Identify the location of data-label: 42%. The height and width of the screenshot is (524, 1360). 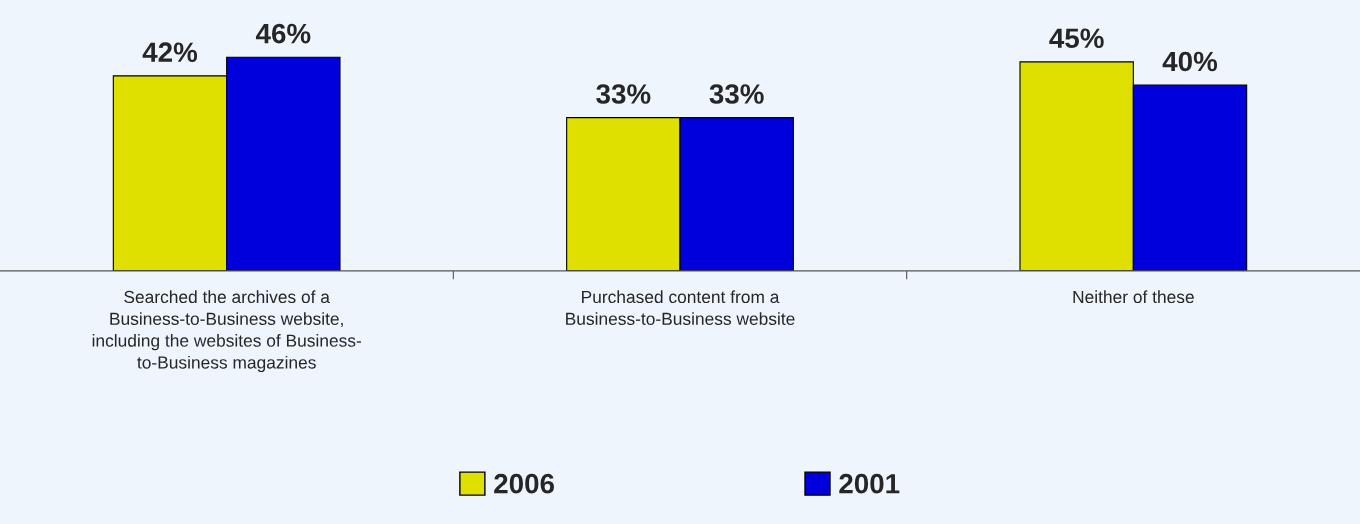
(170, 52).